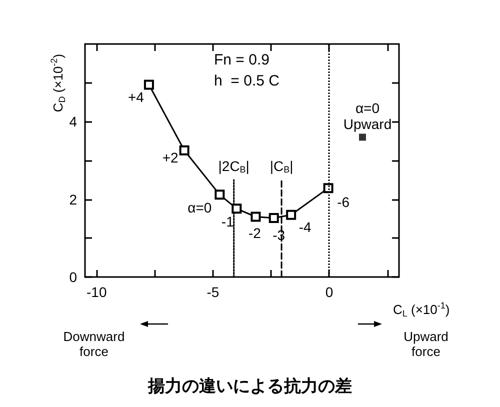 The image size is (500, 407). I want to click on y-tick-label: 4, so click(73, 122).